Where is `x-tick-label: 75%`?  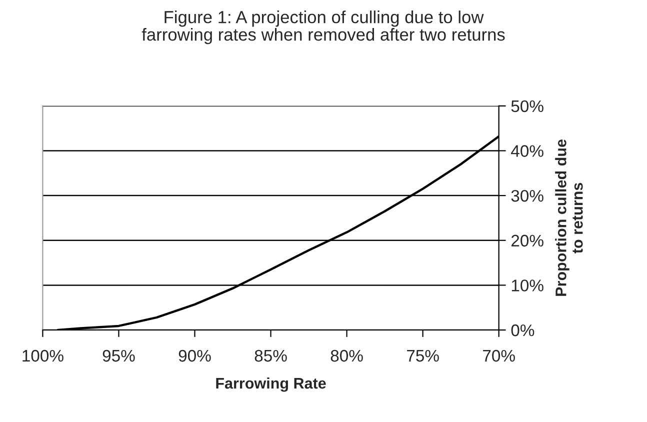 x-tick-label: 75% is located at coordinates (422, 356).